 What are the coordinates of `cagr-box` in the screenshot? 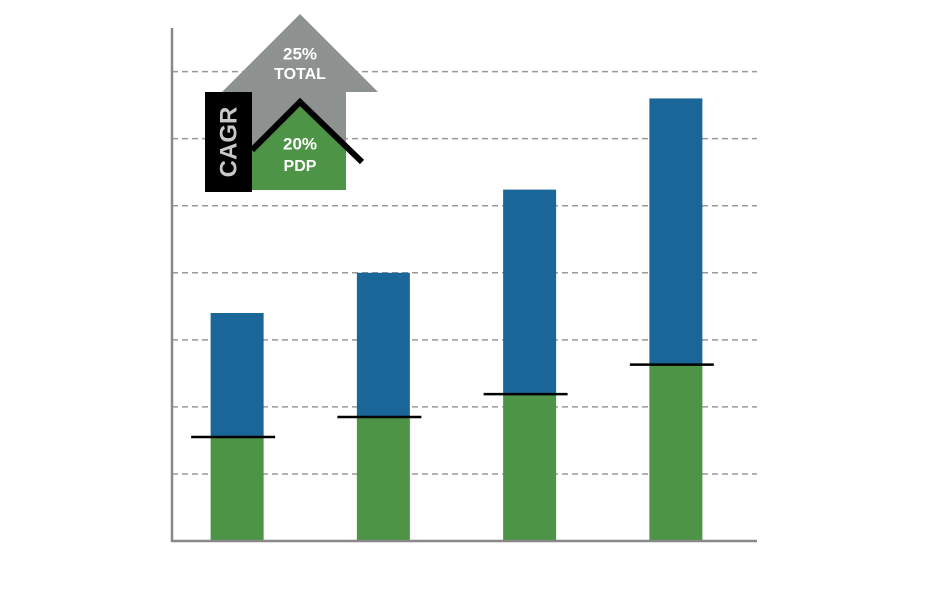 It's located at (228, 142).